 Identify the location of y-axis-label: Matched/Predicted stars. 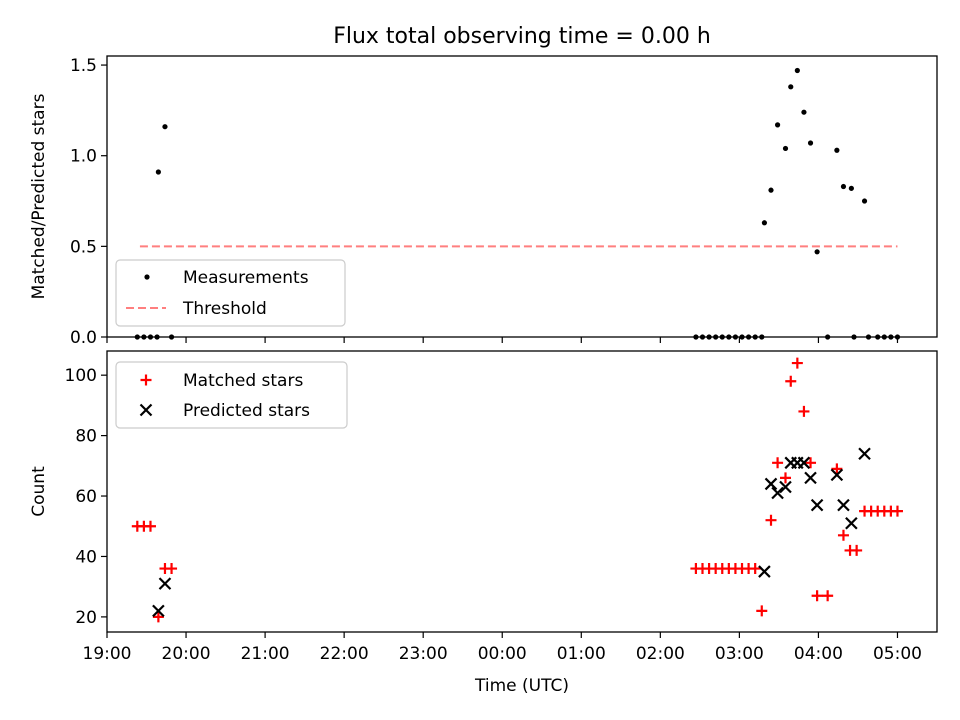
(39, 196).